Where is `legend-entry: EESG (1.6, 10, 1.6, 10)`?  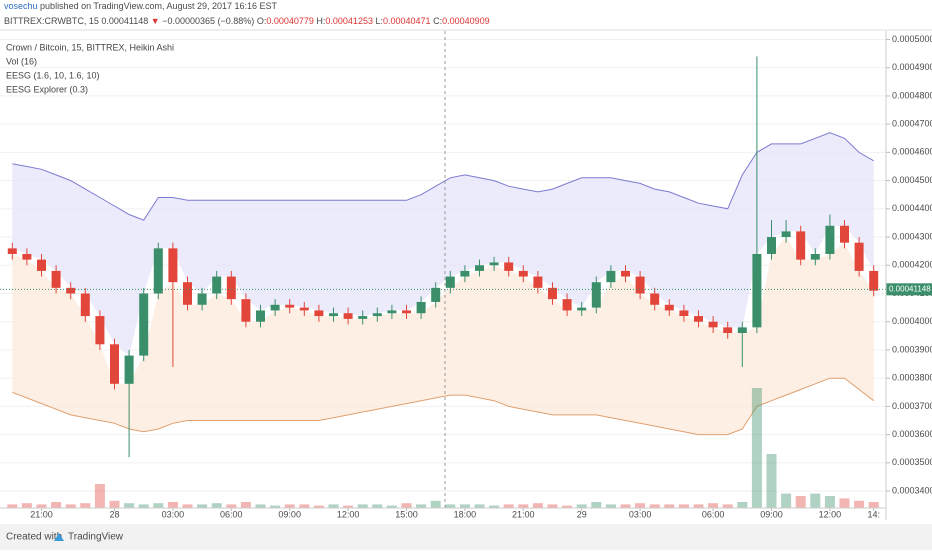
legend-entry: EESG (1.6, 10, 1.6, 10) is located at coordinates (53, 75).